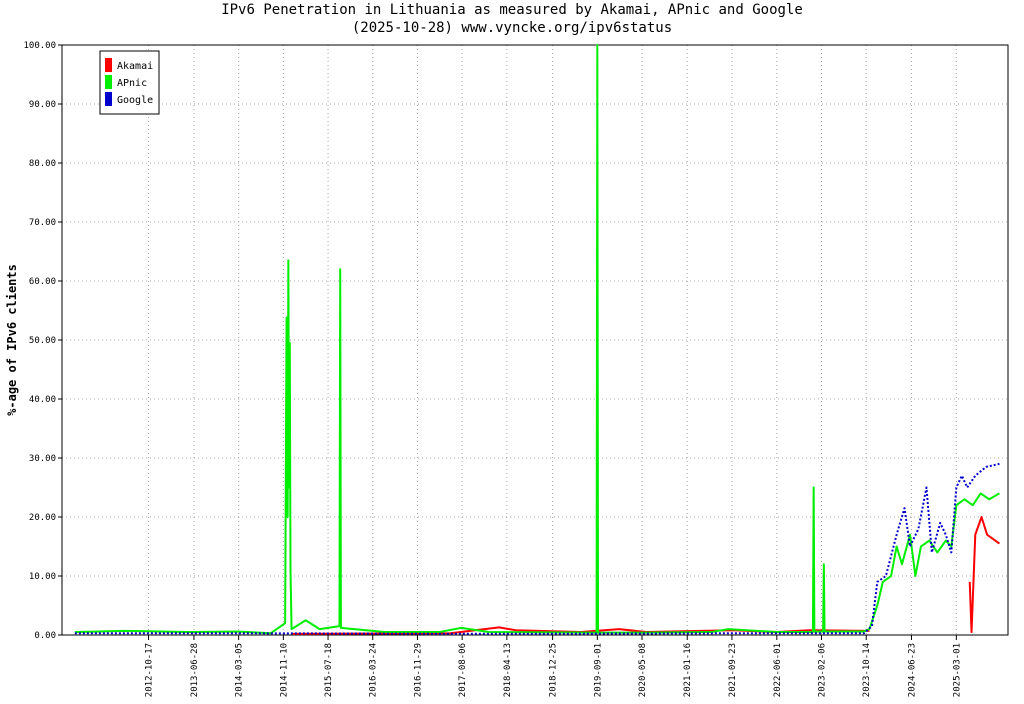  Describe the element at coordinates (512, 28) in the screenshot. I see `chart-subtitle: (2025-10-28) www.vyncke.org/ipv6status` at that location.